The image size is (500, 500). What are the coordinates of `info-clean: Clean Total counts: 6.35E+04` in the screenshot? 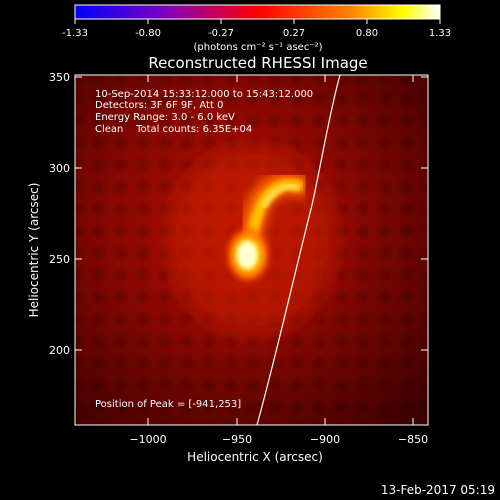 It's located at (173, 129).